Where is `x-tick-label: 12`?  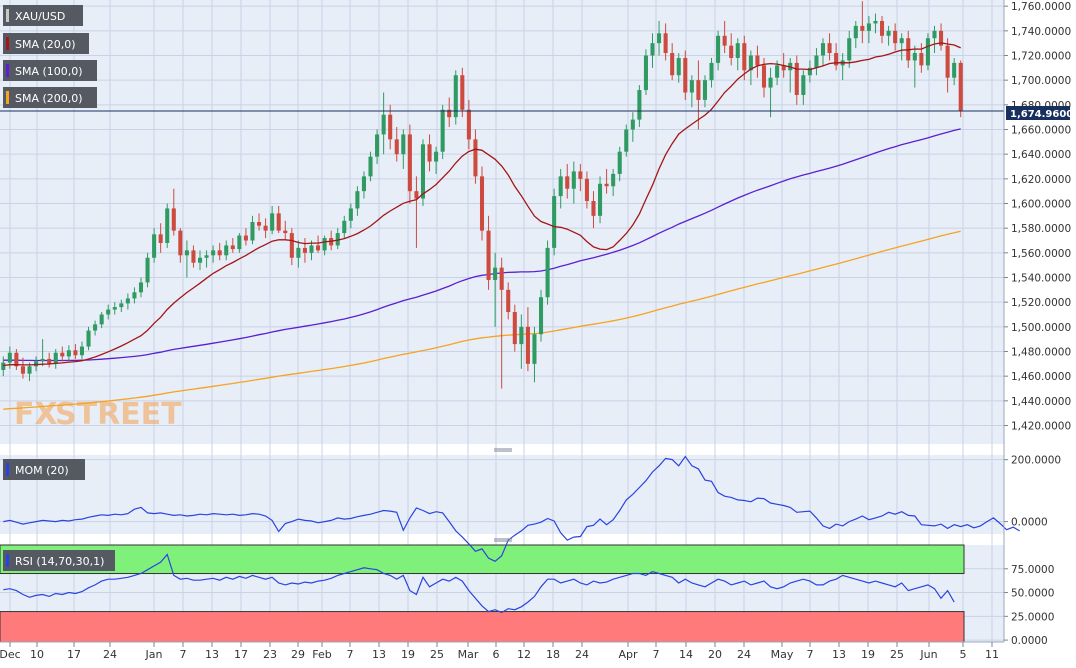
x-tick-label: 12 is located at coordinates (524, 654).